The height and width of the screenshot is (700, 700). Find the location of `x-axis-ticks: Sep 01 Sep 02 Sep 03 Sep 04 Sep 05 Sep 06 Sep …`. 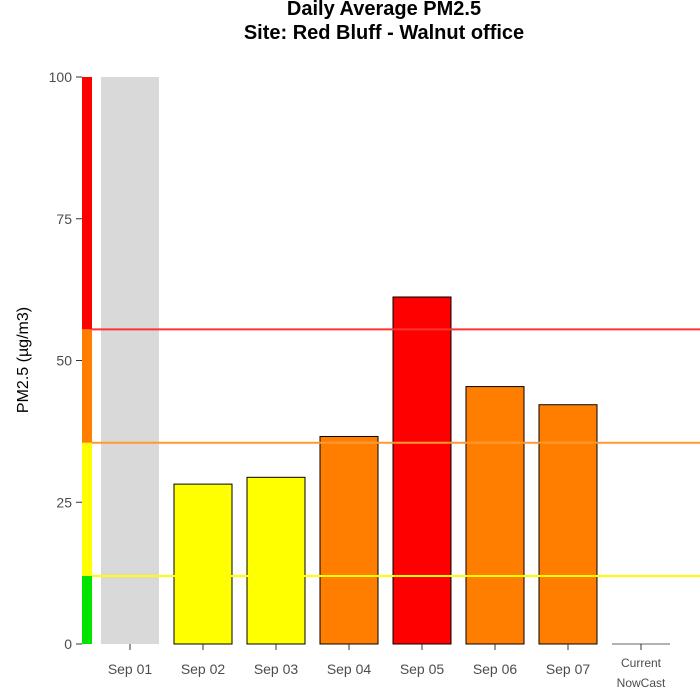

x-axis-ticks: Sep 01 Sep 02 Sep 03 Sep 04 Sep 05 Sep 06 Sep … is located at coordinates (387, 667).